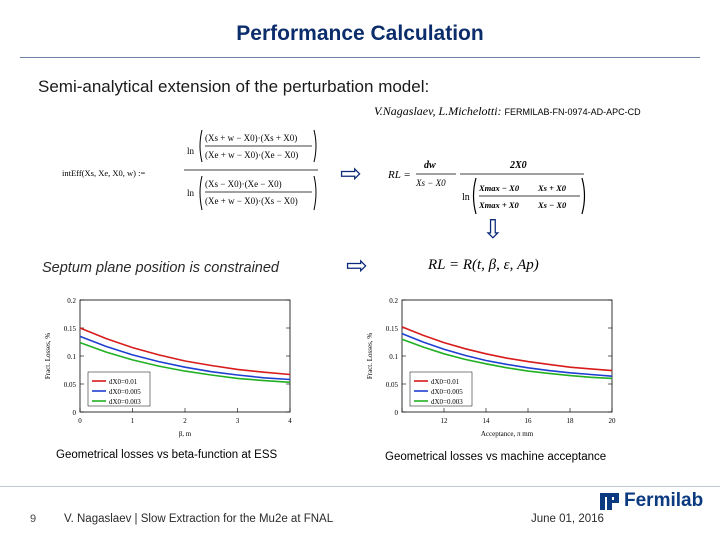 This screenshot has width=720, height=540. Describe the element at coordinates (609, 501) in the screenshot. I see `fermilab-logo-icon` at that location.